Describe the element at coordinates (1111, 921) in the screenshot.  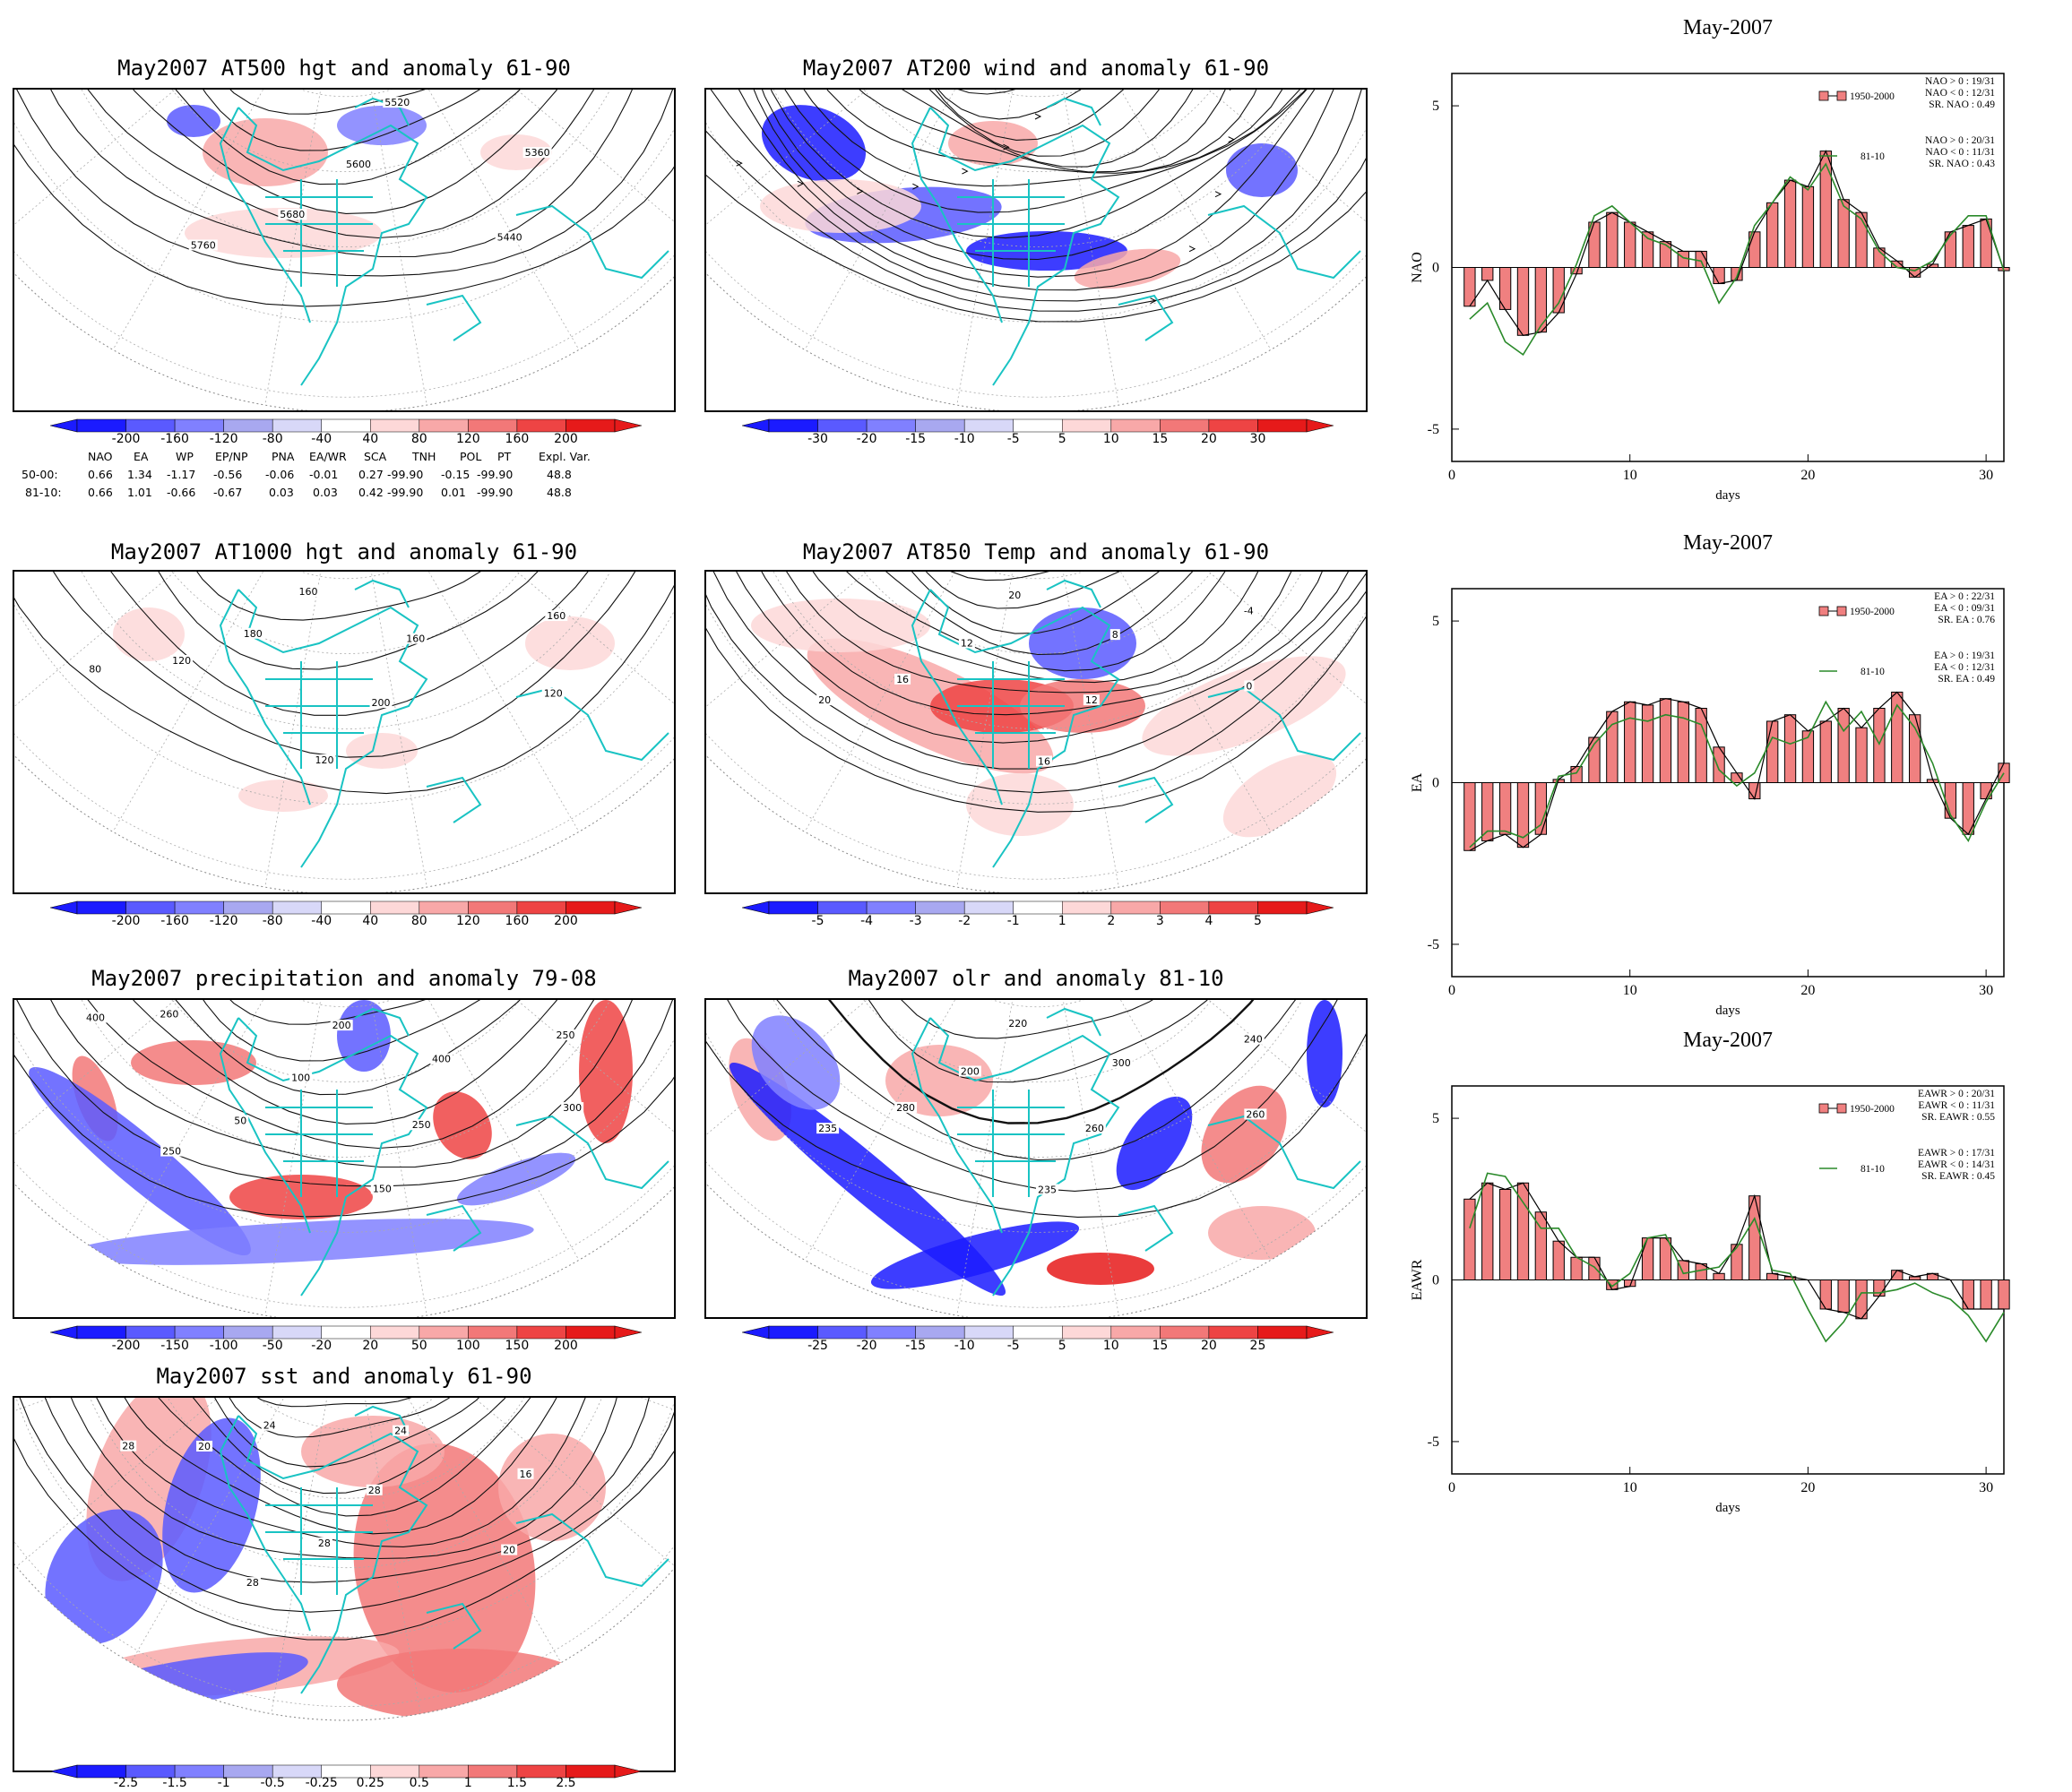
I see `cbar-tick-label: 2` at that location.